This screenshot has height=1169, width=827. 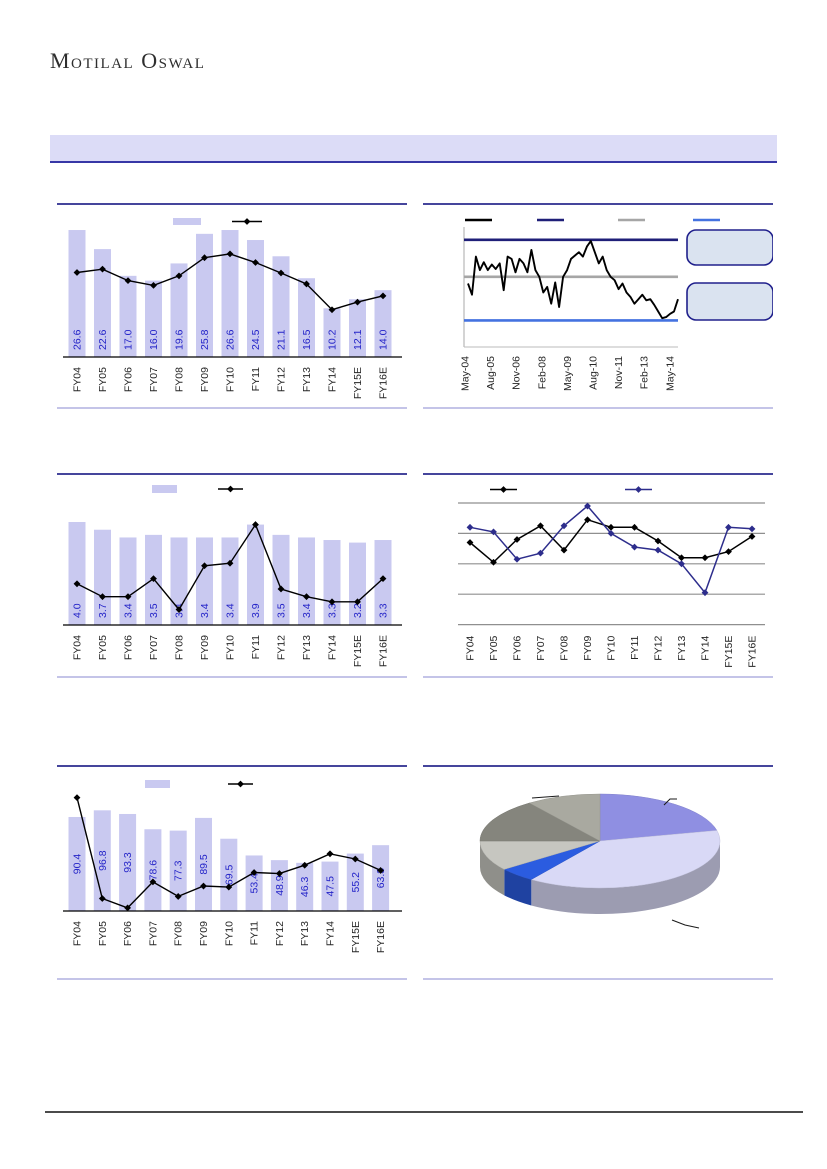 What do you see at coordinates (103, 933) in the screenshot?
I see `x-axis-label: FY05` at bounding box center [103, 933].